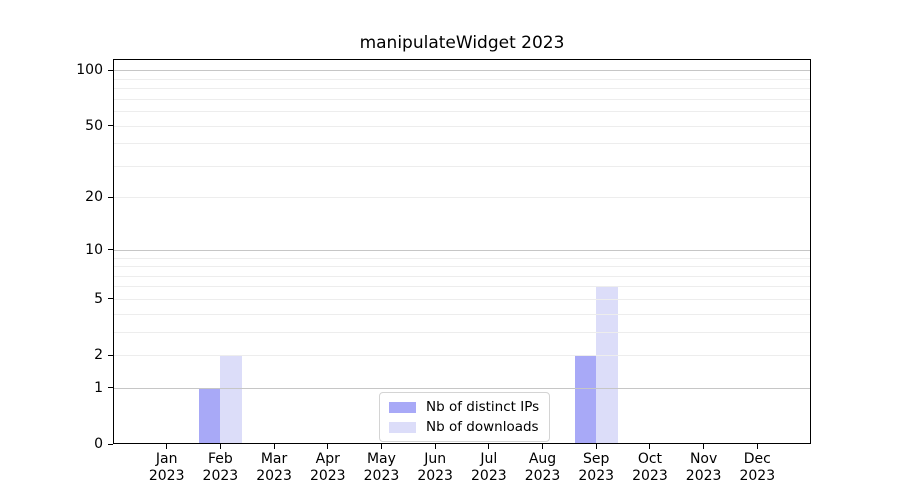 The image size is (900, 500). I want to click on y-tick-label: 5, so click(98, 298).